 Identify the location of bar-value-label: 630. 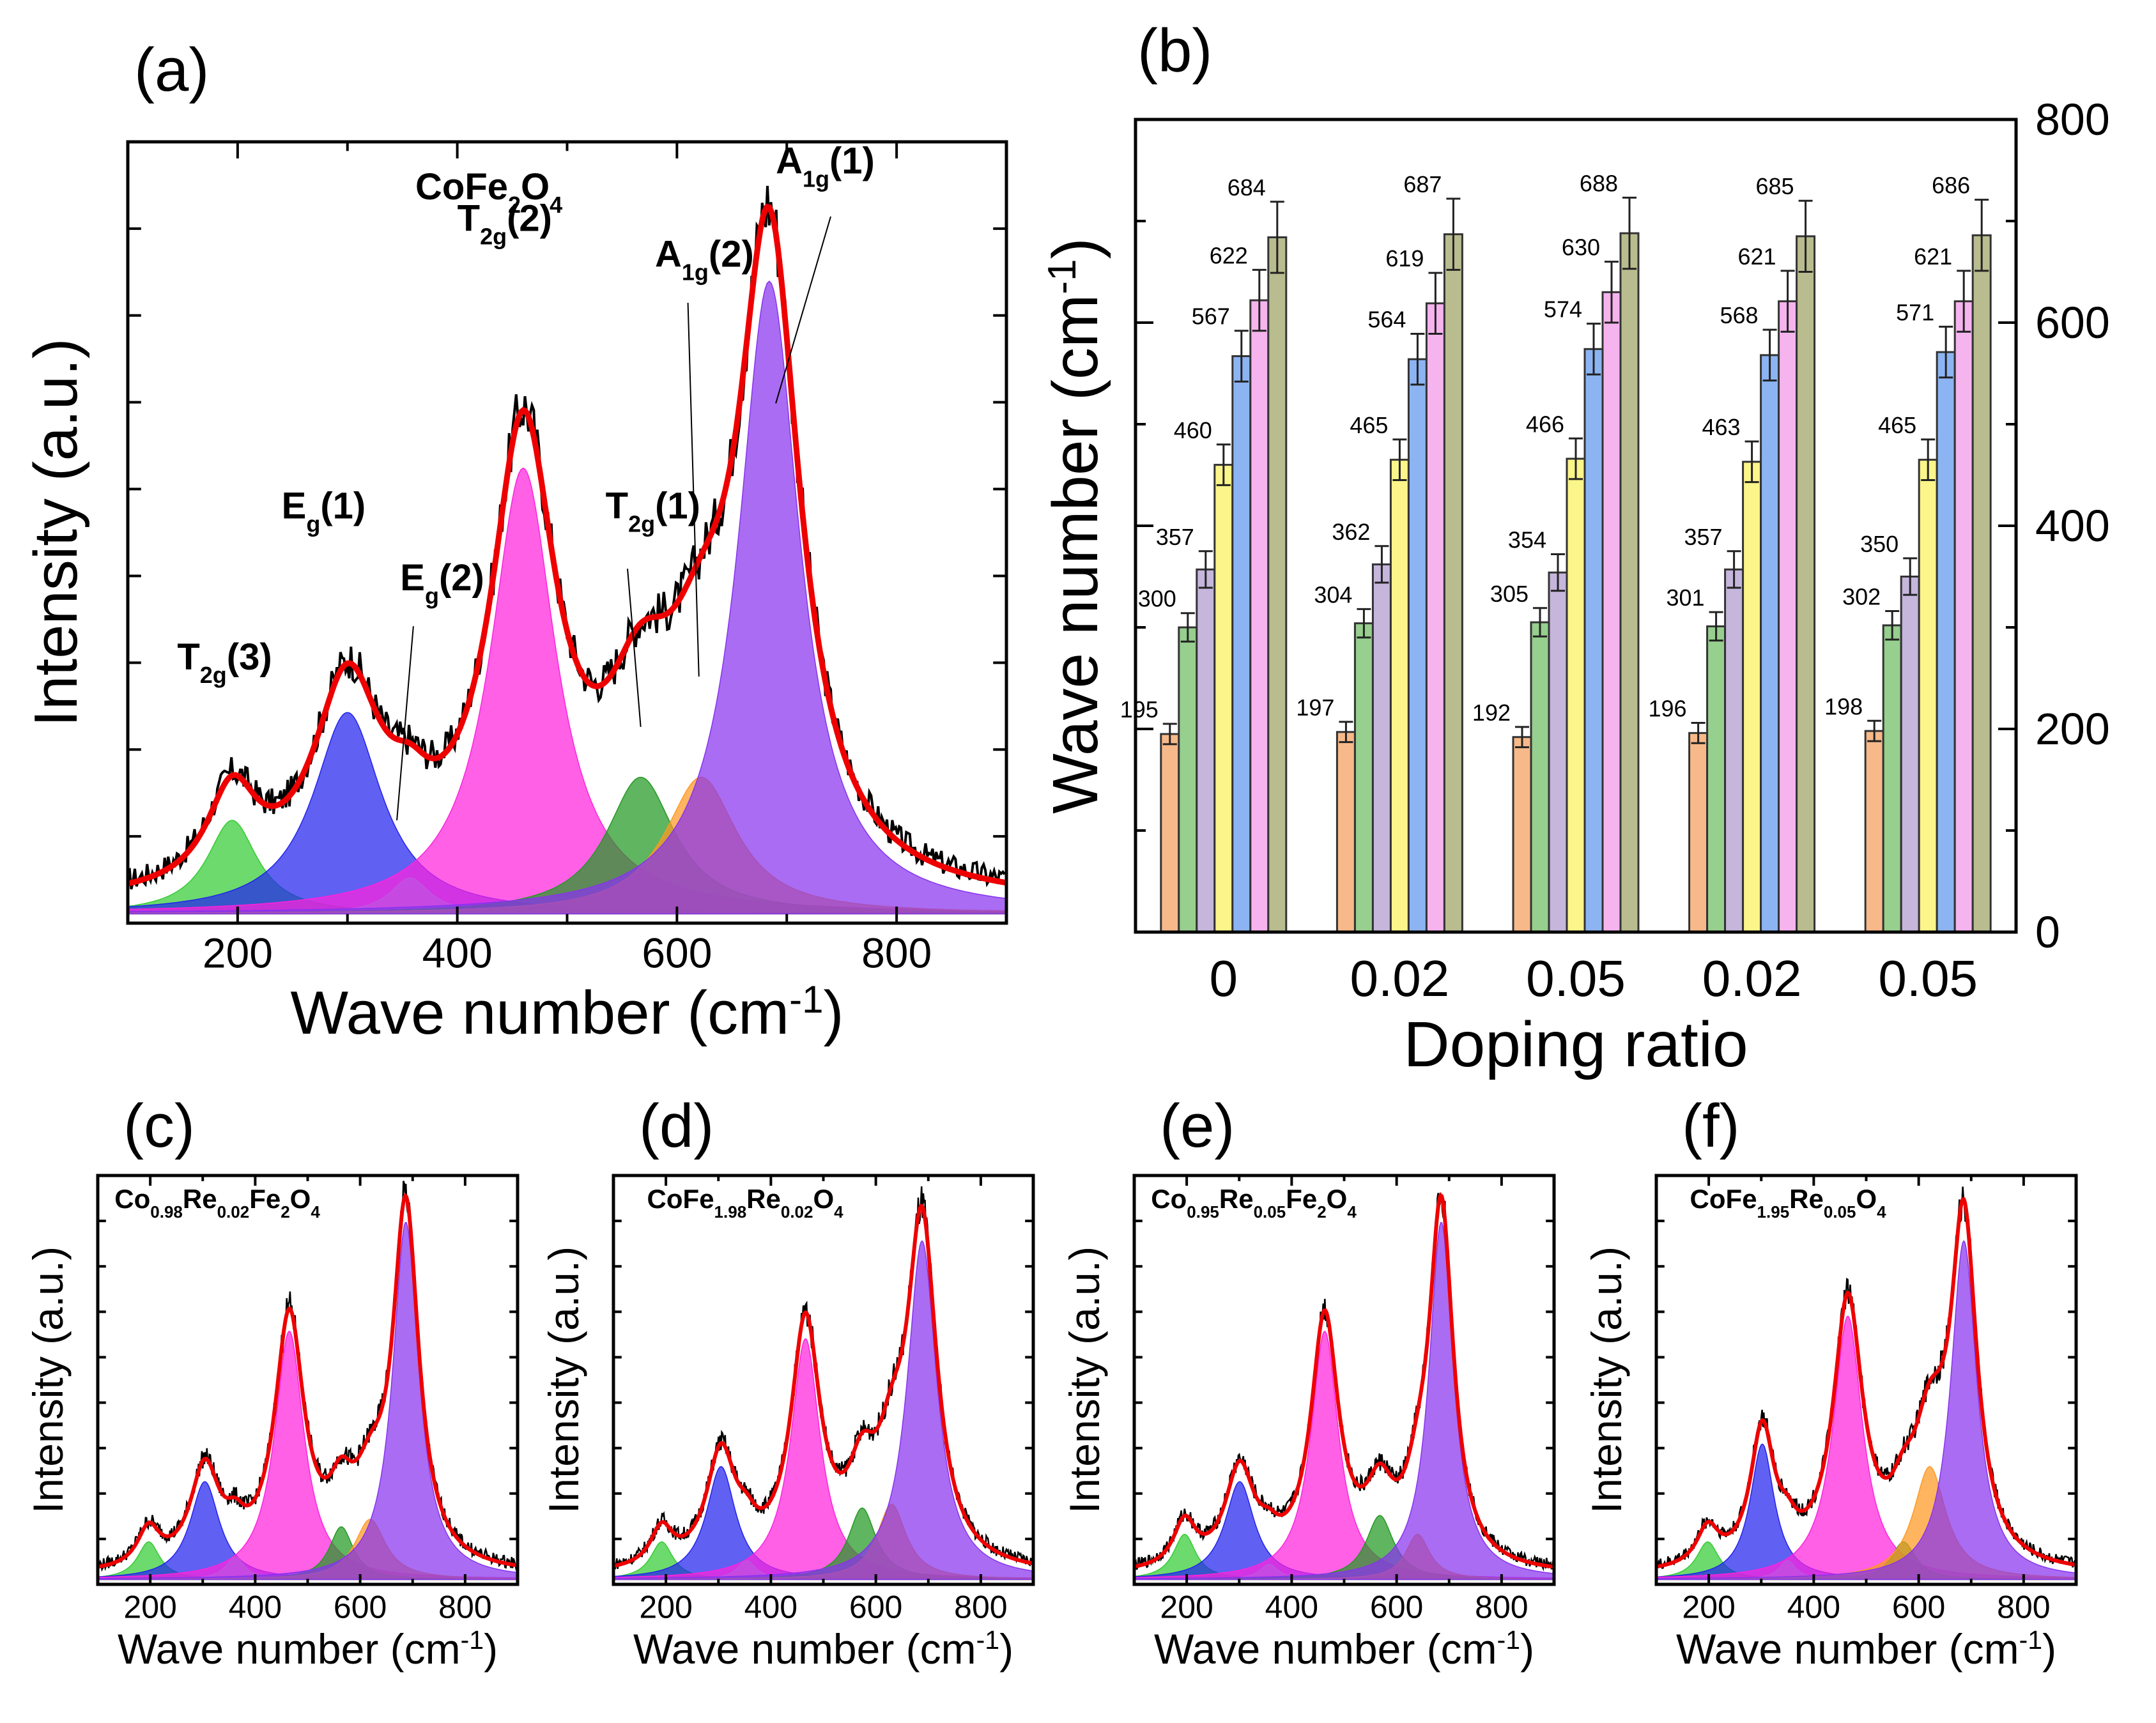
(1581, 247).